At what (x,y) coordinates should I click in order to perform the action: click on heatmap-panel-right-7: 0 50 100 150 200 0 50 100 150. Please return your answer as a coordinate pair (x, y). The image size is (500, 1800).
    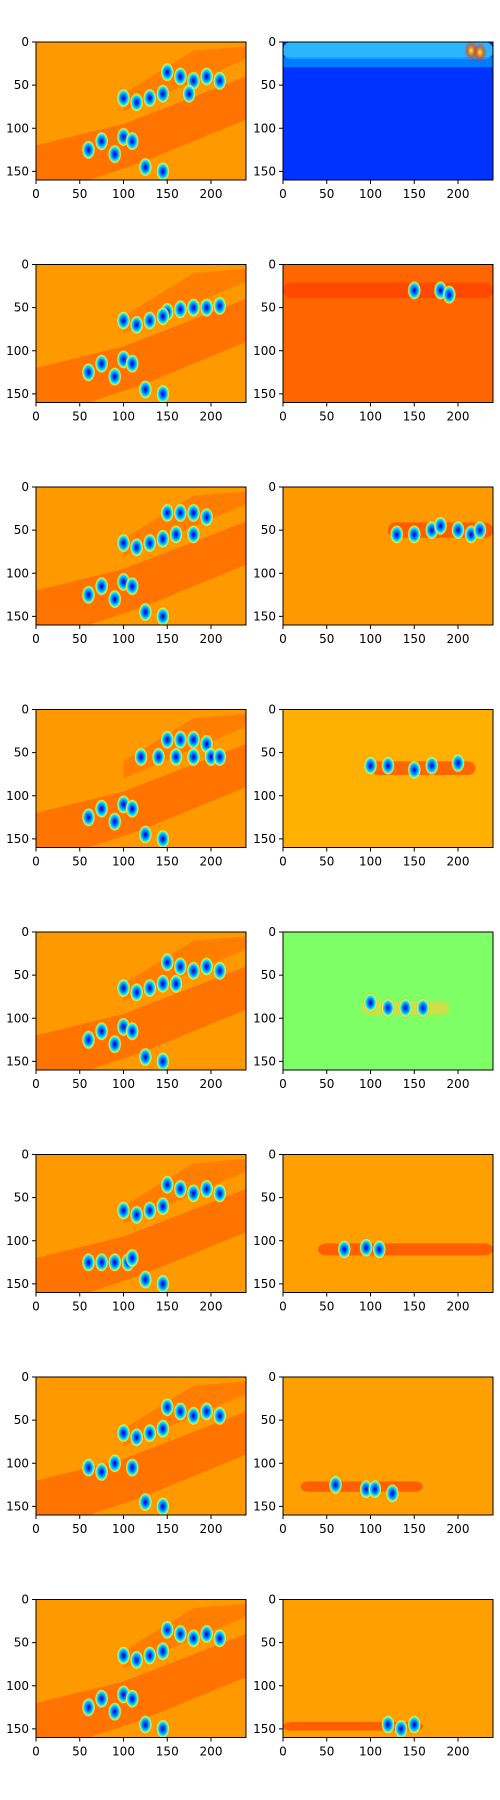
    Looking at the image, I should click on (373, 1453).